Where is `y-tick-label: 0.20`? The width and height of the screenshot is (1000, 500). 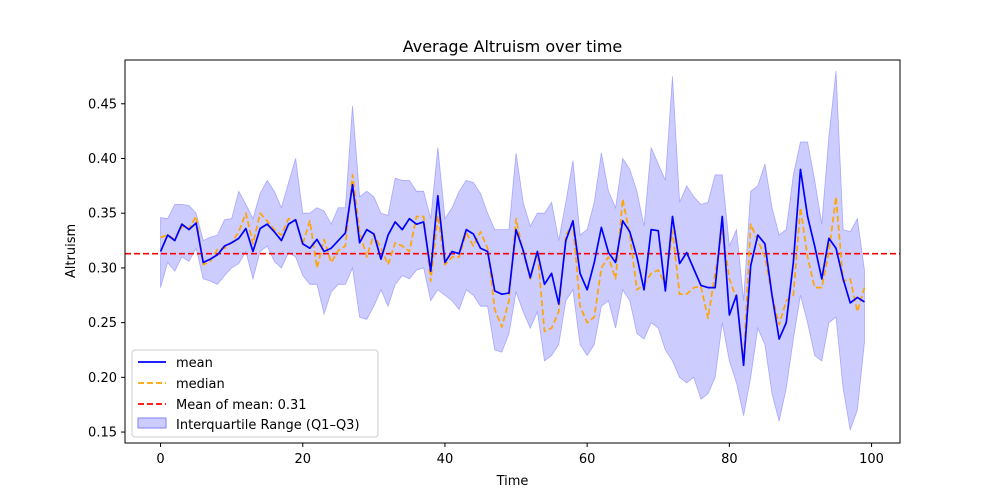 y-tick-label: 0.20 is located at coordinates (102, 378).